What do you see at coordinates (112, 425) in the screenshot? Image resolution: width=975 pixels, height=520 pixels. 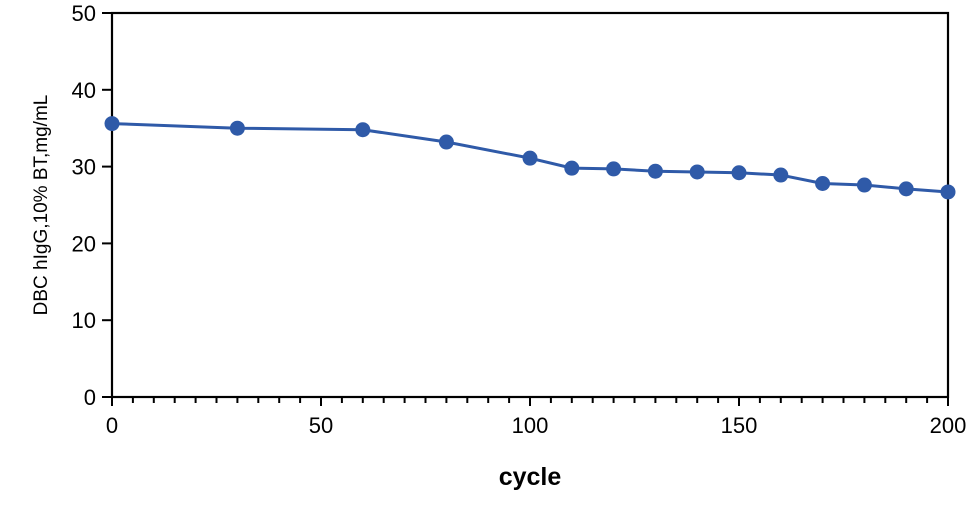 I see `x-tick-label: 0` at bounding box center [112, 425].